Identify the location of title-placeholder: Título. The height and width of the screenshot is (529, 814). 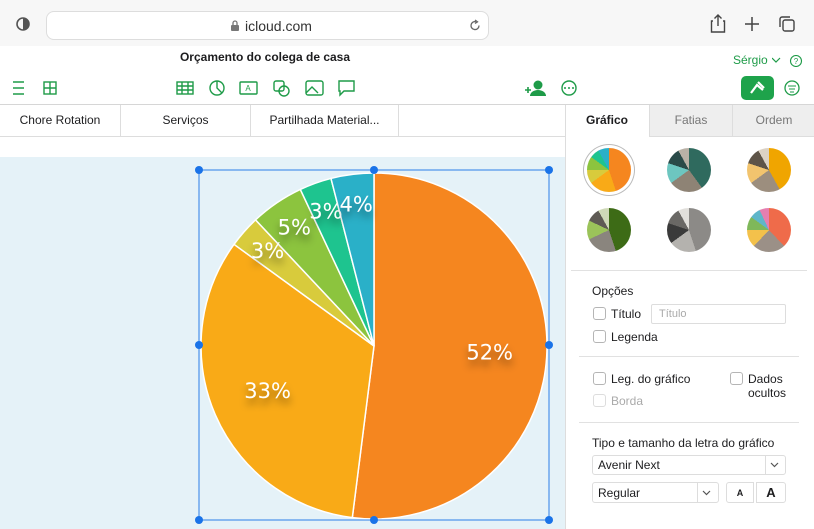
(673, 314).